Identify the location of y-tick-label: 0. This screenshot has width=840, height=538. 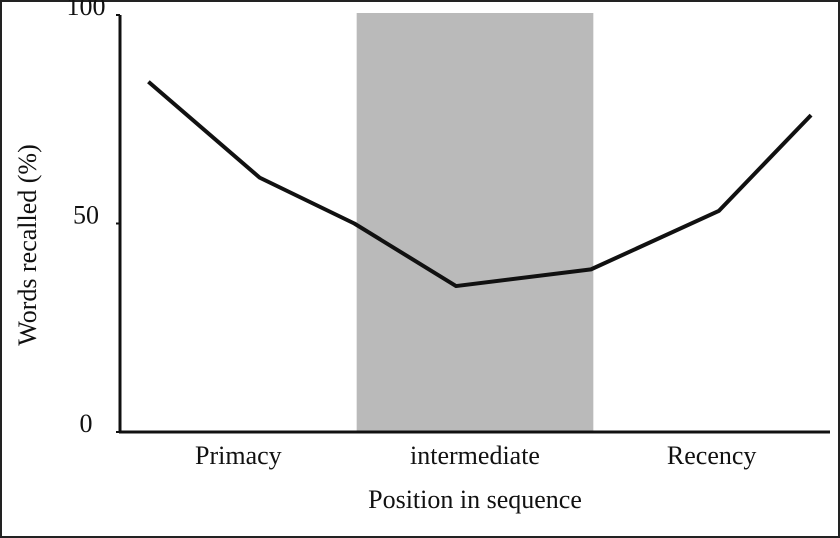
(86, 423).